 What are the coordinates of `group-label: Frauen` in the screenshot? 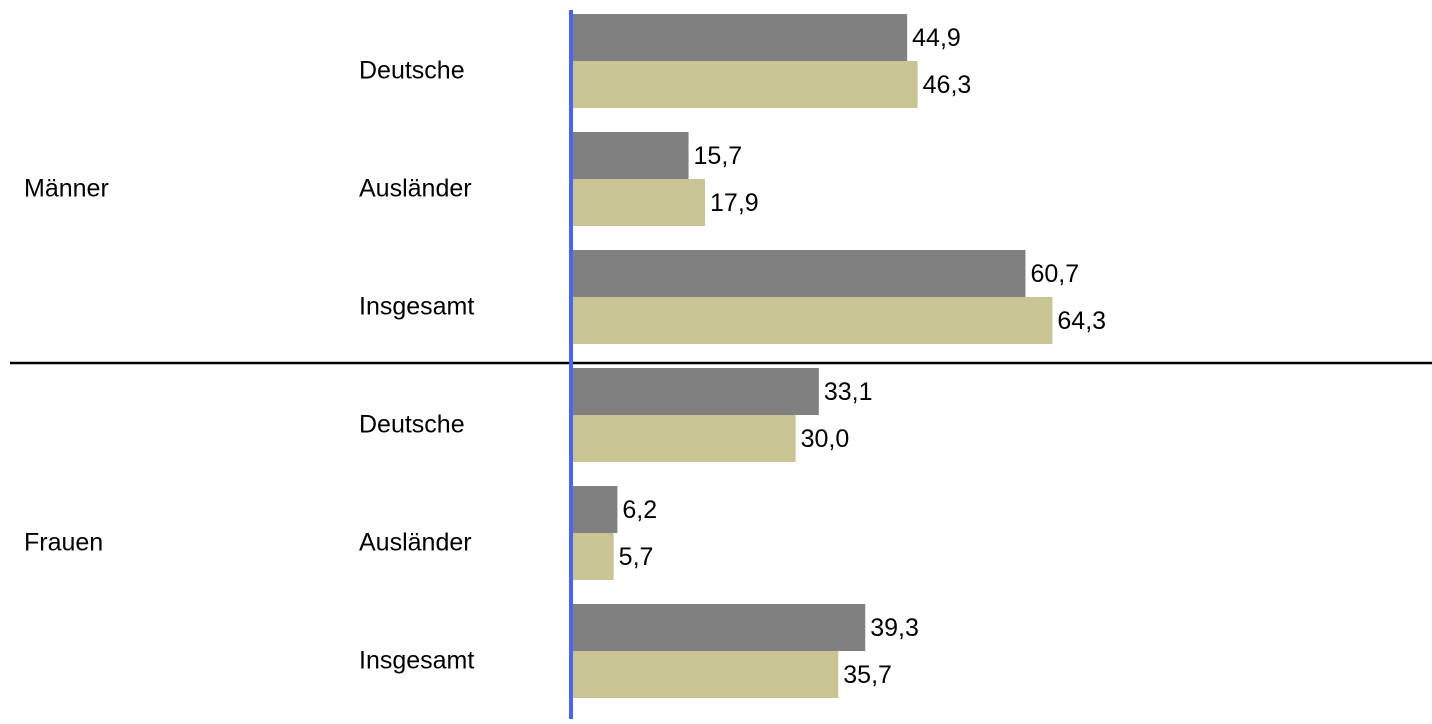 It's located at (63, 543).